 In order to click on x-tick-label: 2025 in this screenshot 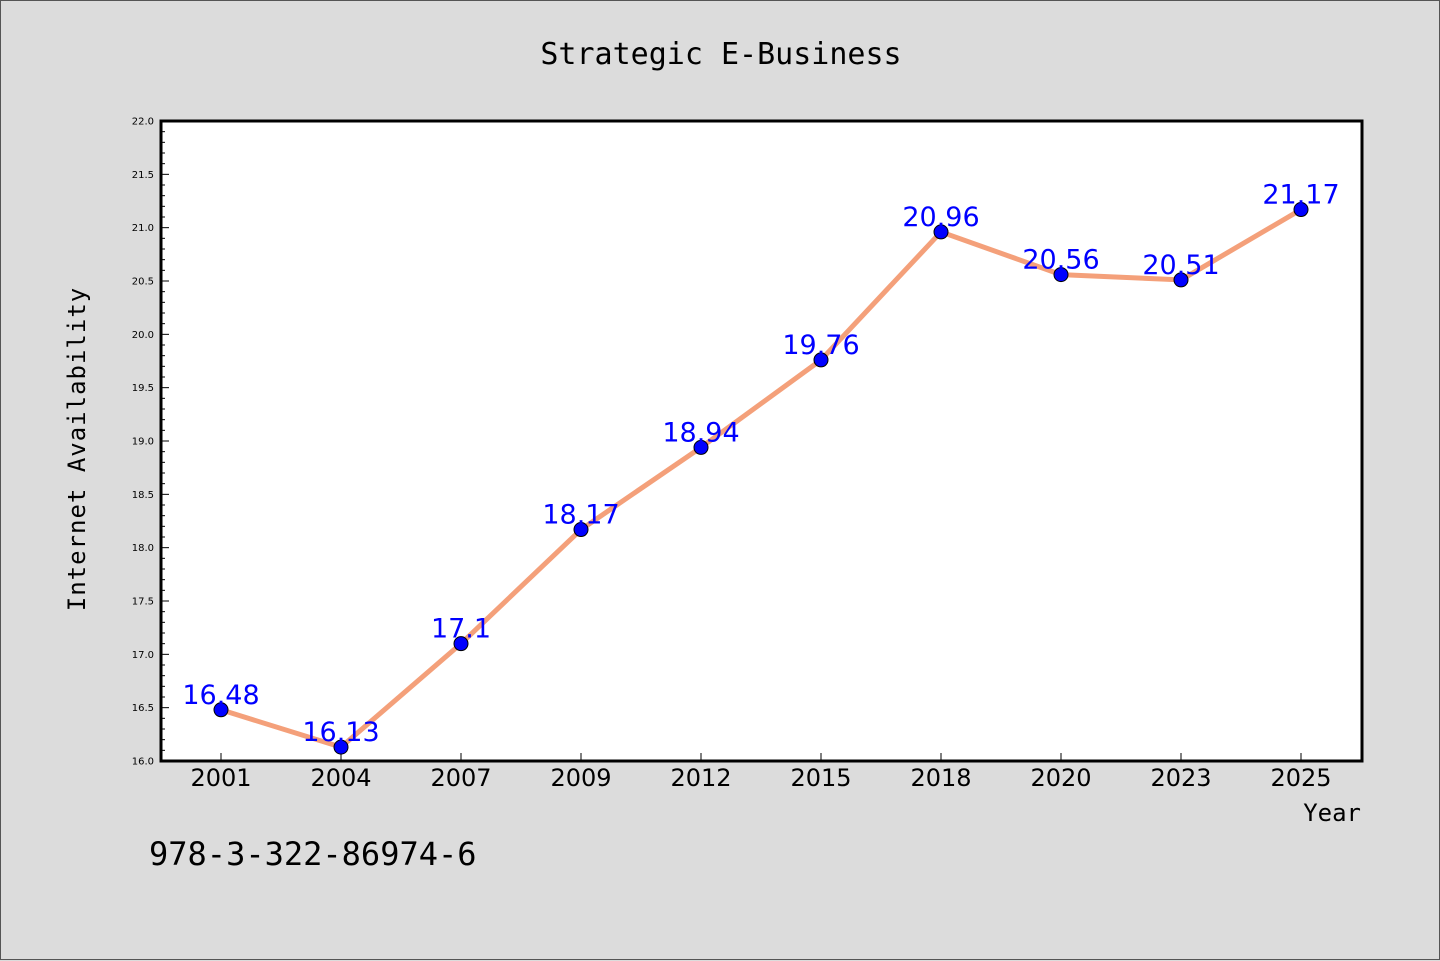, I will do `click(1300, 778)`.